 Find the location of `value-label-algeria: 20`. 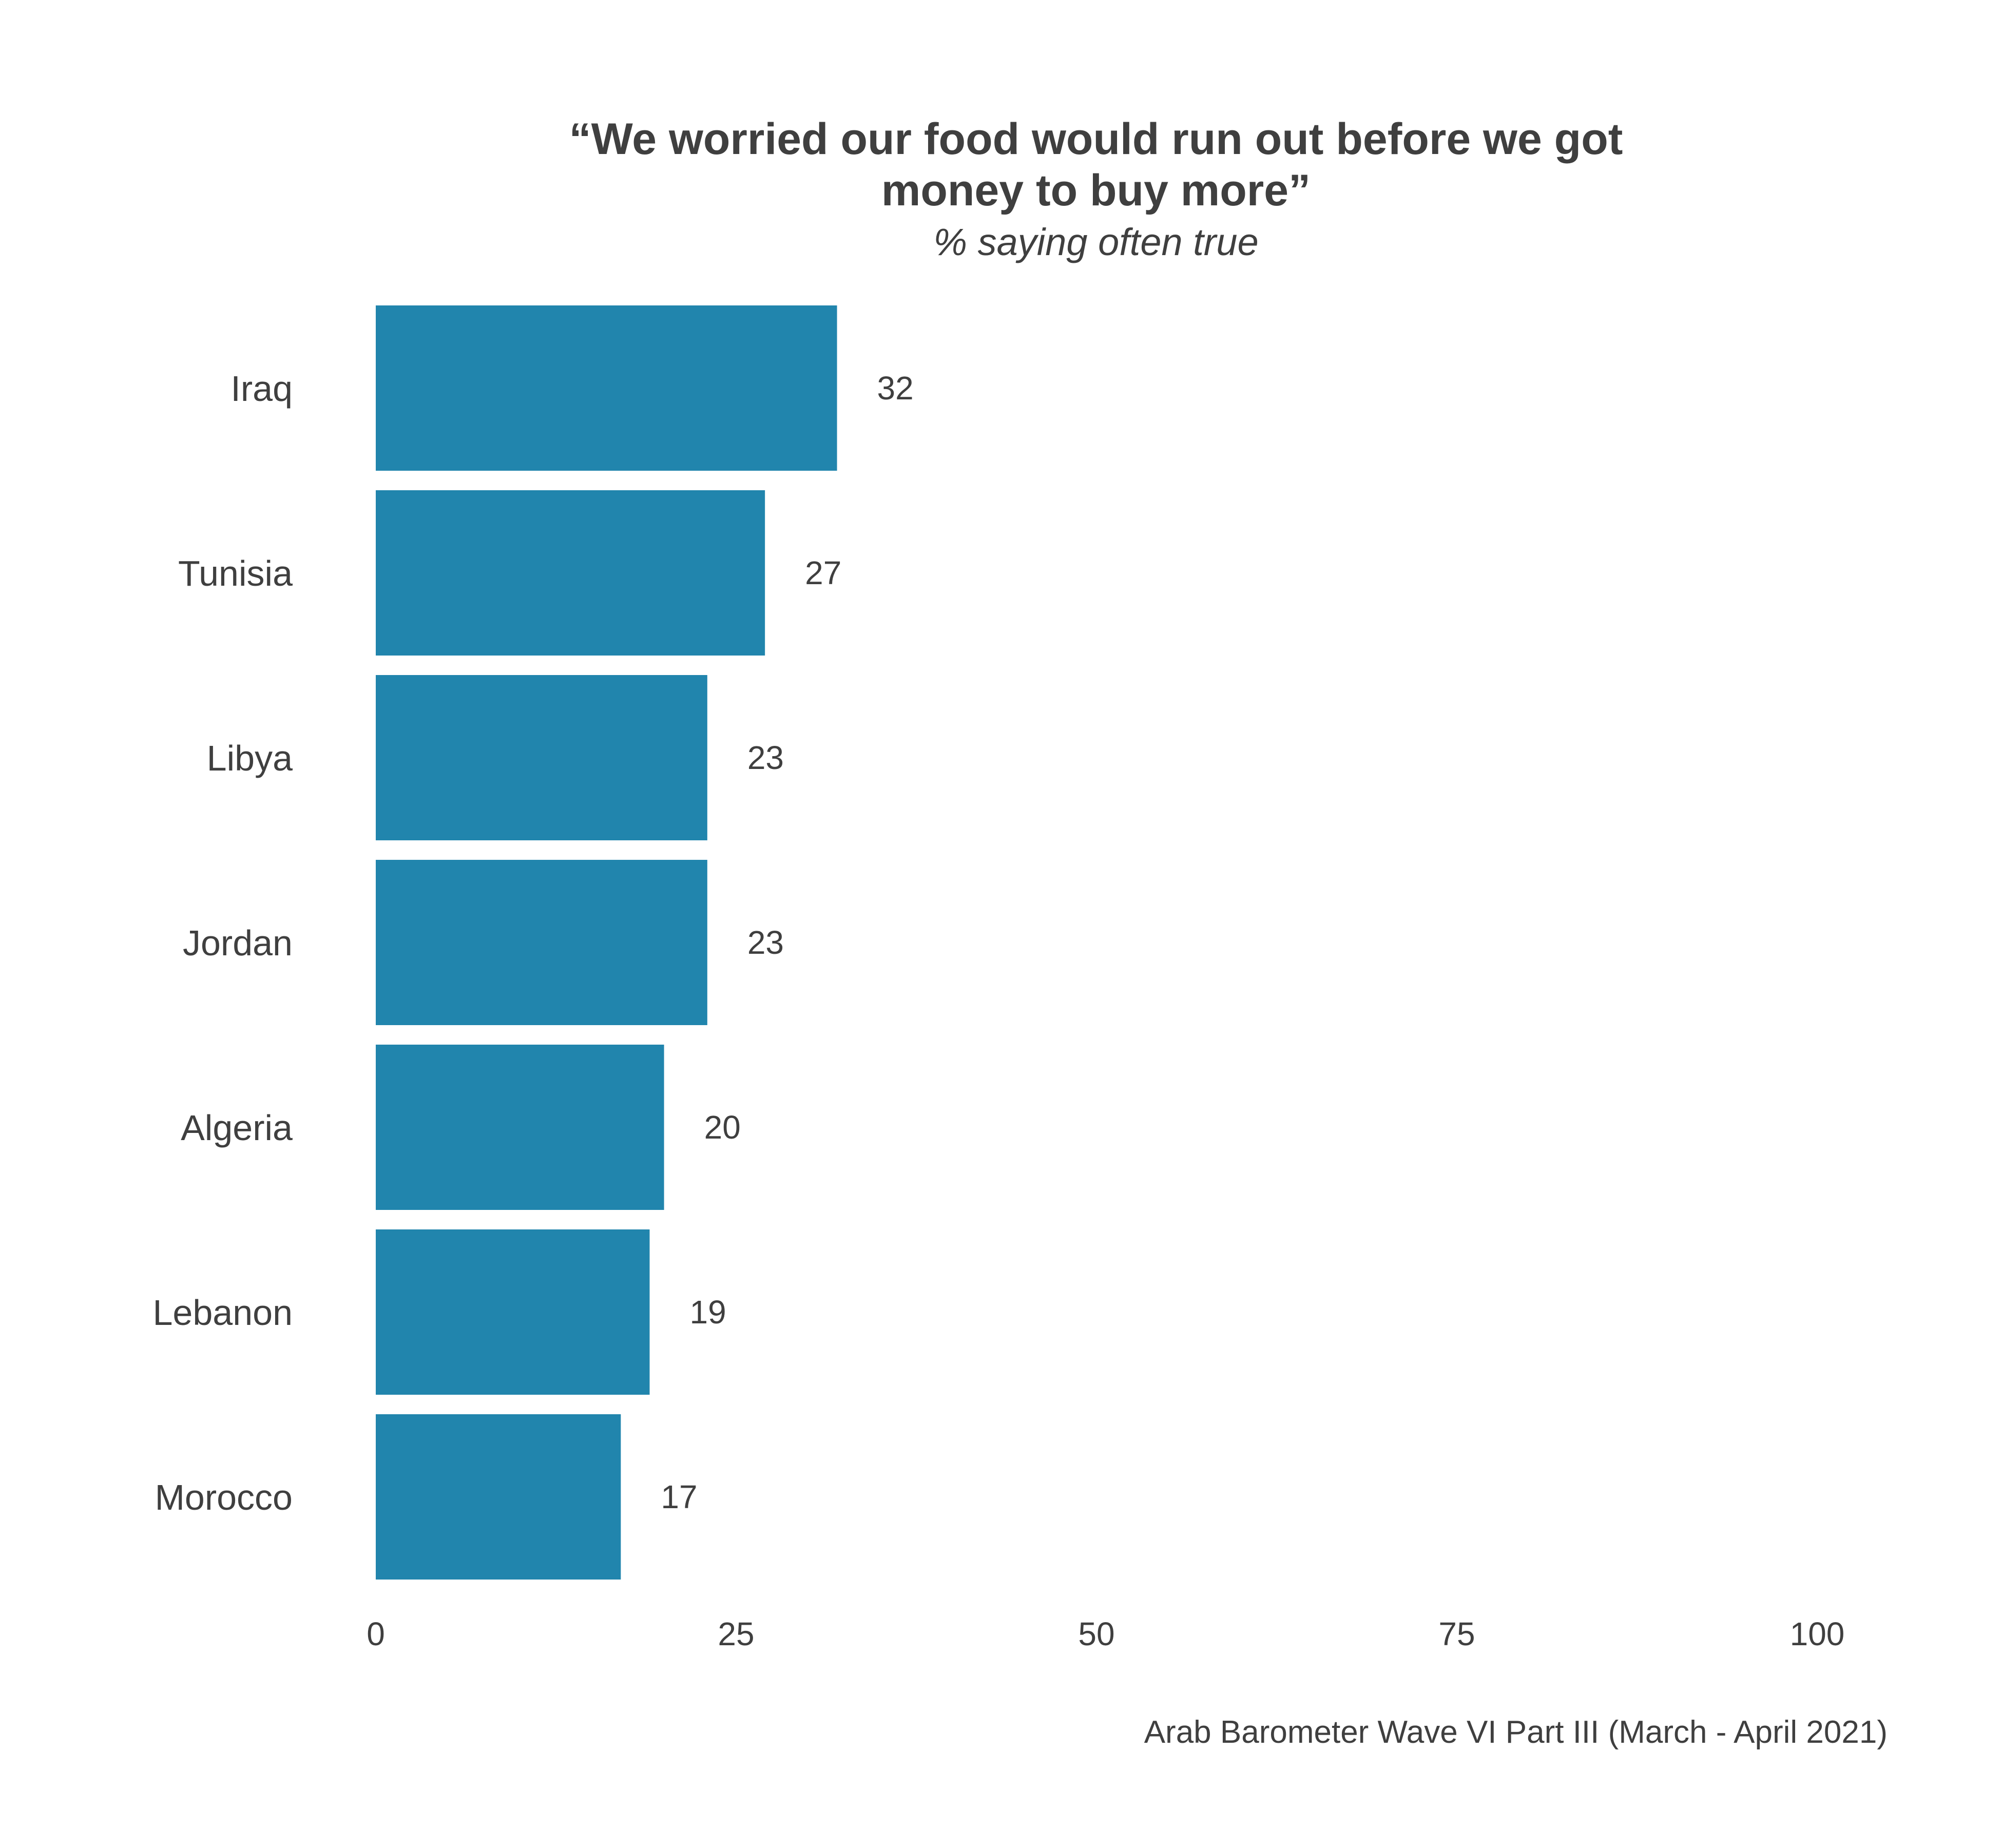

value-label-algeria: 20 is located at coordinates (722, 1127).